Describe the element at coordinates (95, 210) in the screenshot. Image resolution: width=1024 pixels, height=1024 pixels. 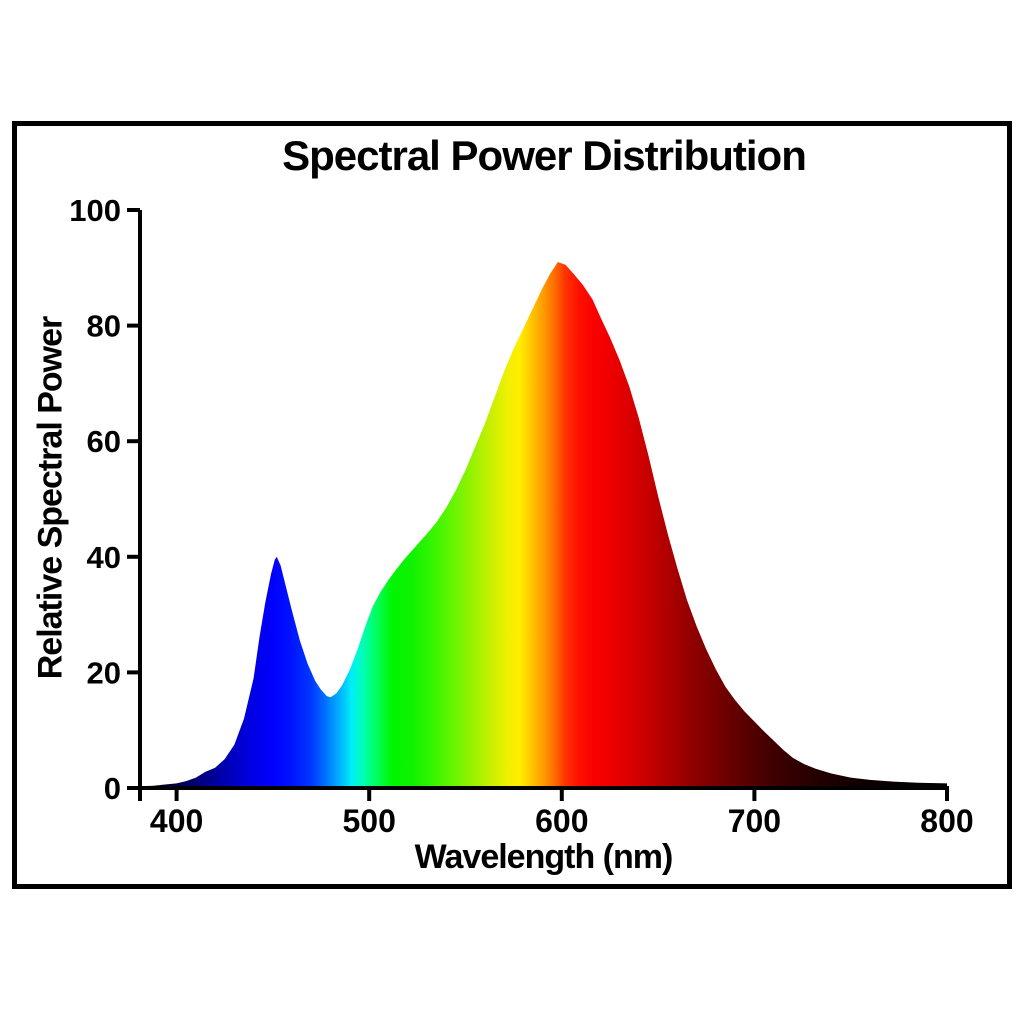
I see `y-tick-label: 100` at that location.